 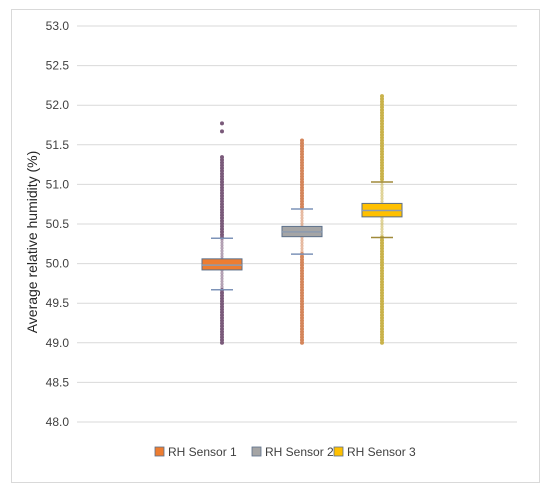 I want to click on y-tick-label: 52.0, so click(x=58, y=105).